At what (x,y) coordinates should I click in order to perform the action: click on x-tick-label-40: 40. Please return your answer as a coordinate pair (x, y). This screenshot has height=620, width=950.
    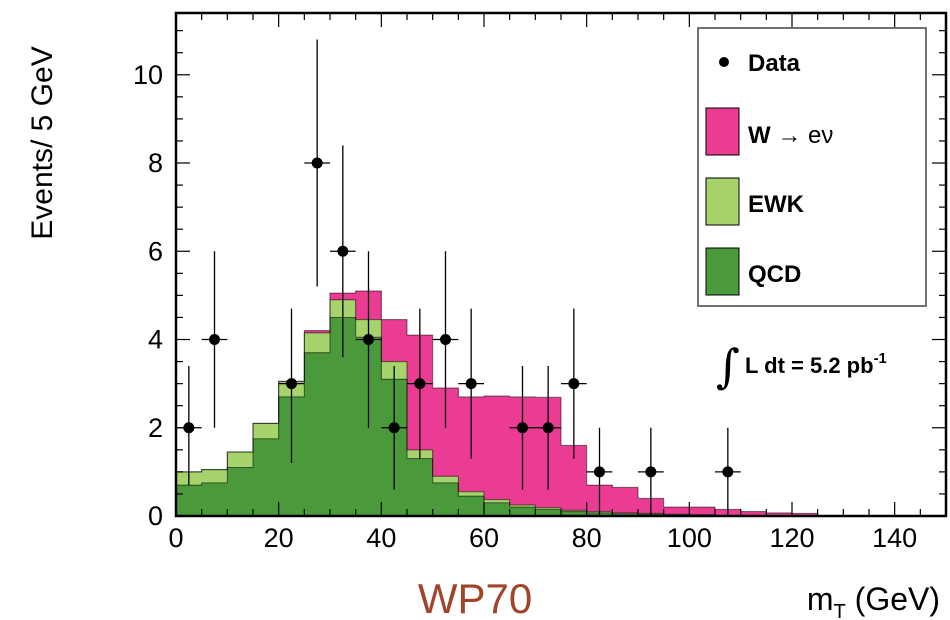
    Looking at the image, I should click on (381, 538).